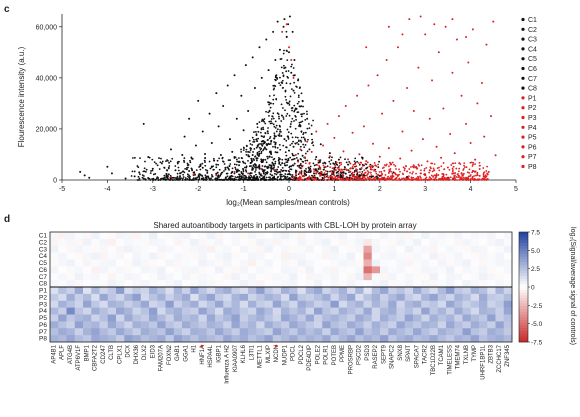 This screenshot has width=580, height=417. Describe the element at coordinates (79, 358) in the screenshot. I see `heatmap-column-label: ATP6V1F` at that location.